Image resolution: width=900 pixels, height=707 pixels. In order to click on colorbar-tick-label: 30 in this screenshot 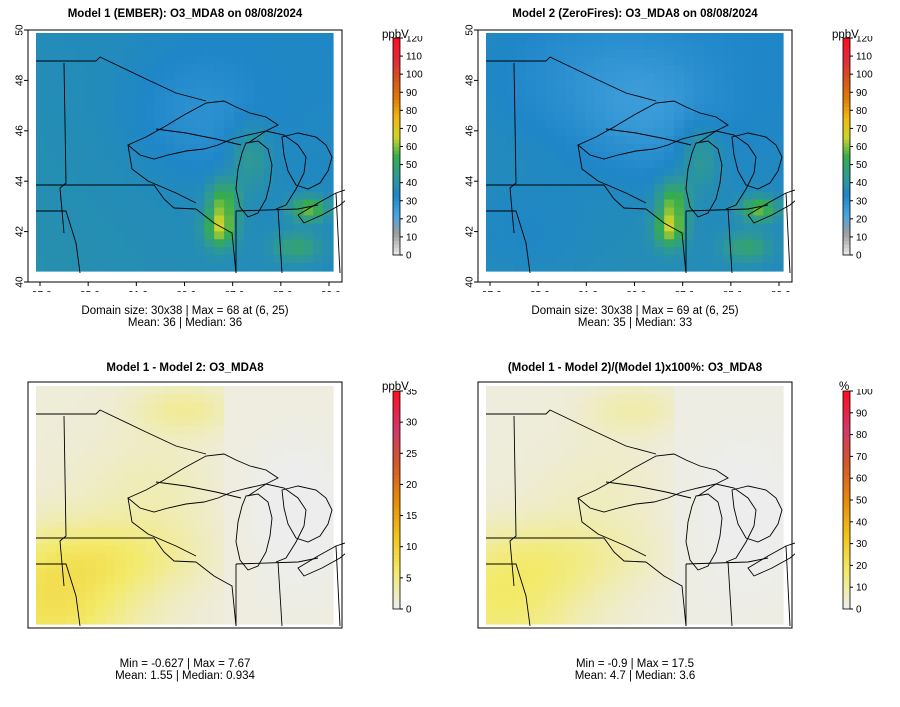, I will do `click(412, 201)`.